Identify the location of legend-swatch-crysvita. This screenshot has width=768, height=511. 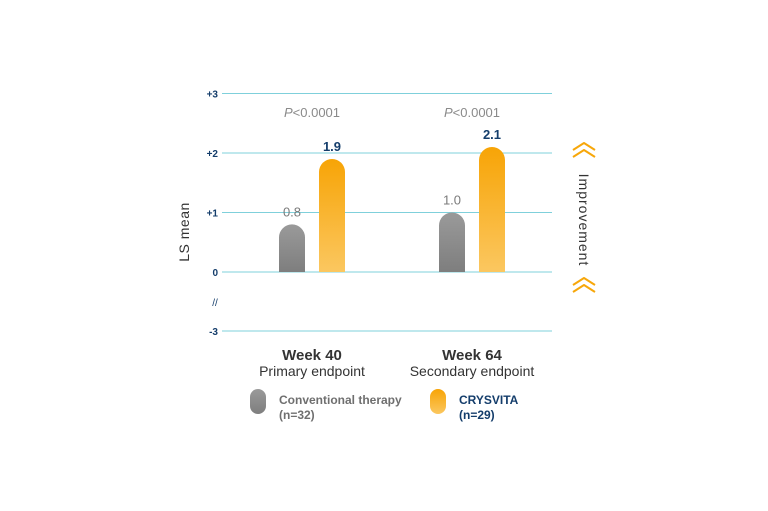
(438, 401).